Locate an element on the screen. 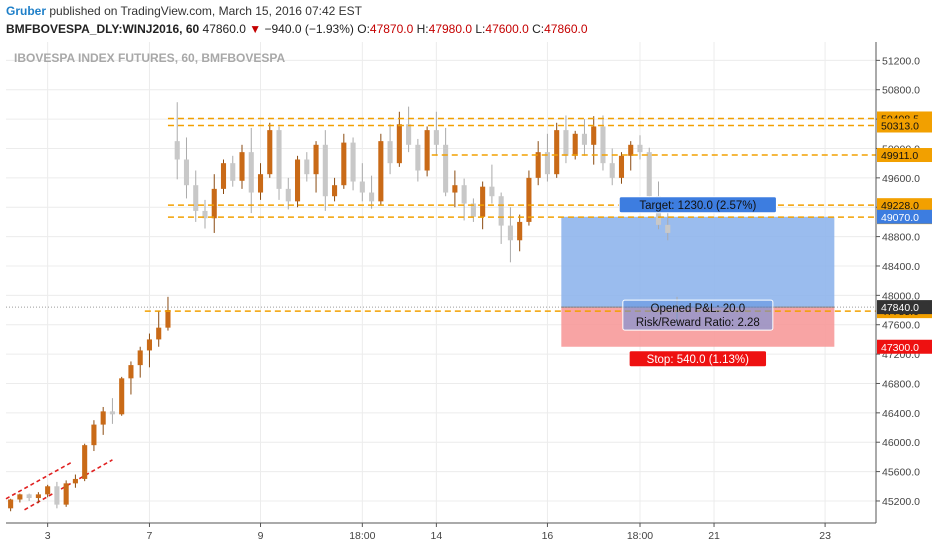 The image size is (932, 555). stop-label: Stop: 540.0 (1.13%) is located at coordinates (698, 360).